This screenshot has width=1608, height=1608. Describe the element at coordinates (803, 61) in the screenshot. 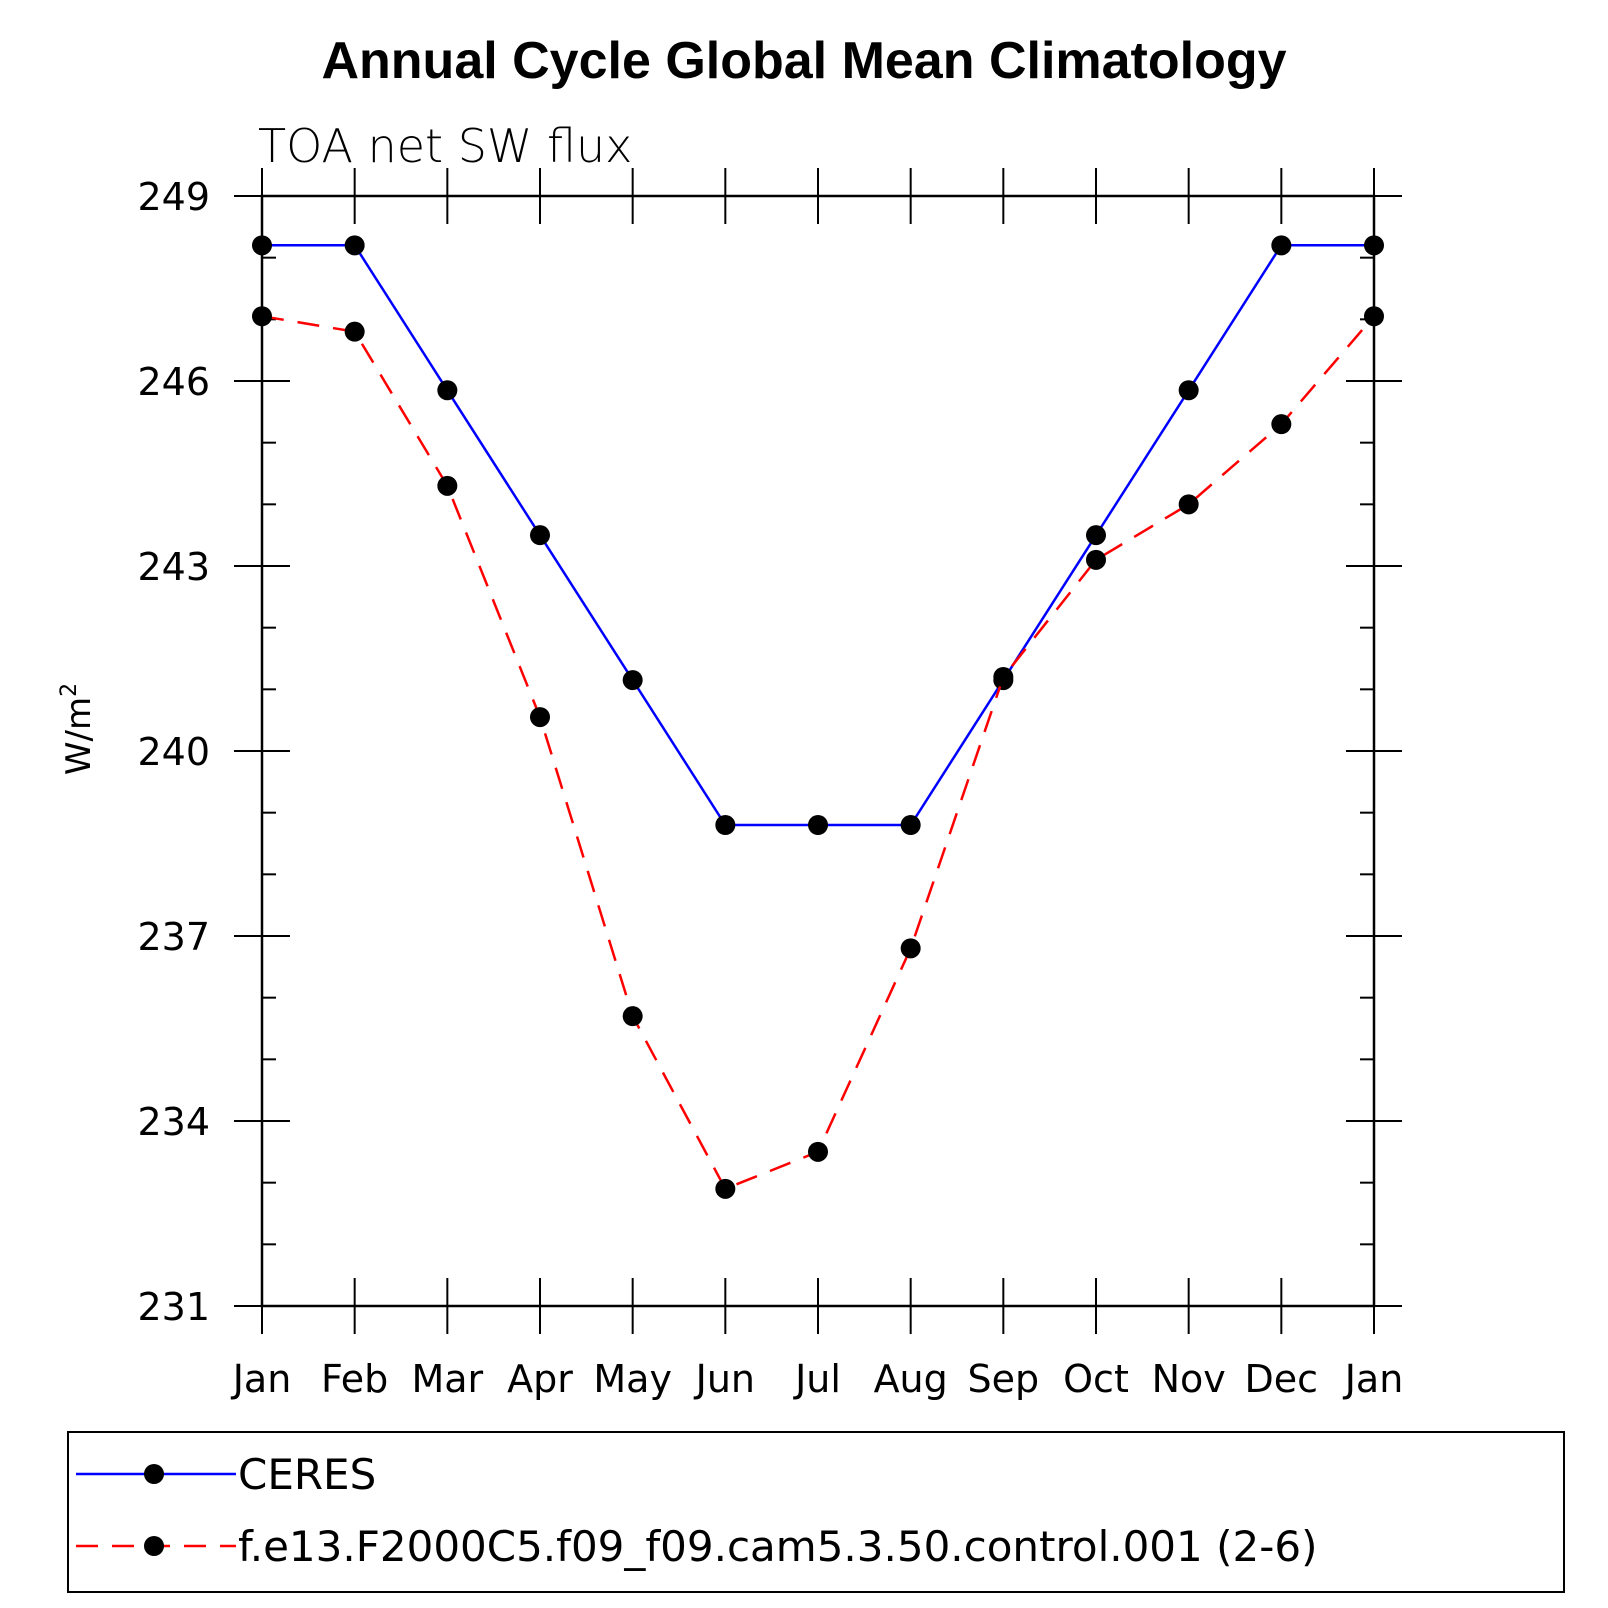

I see `chart-title: Annual Cycle Global Mean Climatology` at that location.